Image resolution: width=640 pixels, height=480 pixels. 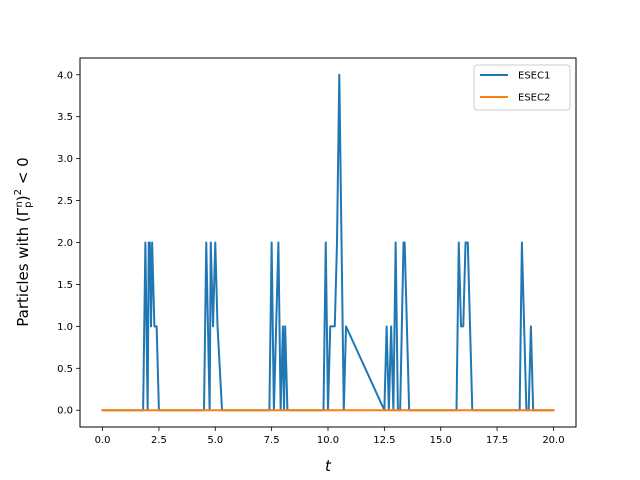 I want to click on legend: ESEC1 ESEC2, so click(x=522, y=87).